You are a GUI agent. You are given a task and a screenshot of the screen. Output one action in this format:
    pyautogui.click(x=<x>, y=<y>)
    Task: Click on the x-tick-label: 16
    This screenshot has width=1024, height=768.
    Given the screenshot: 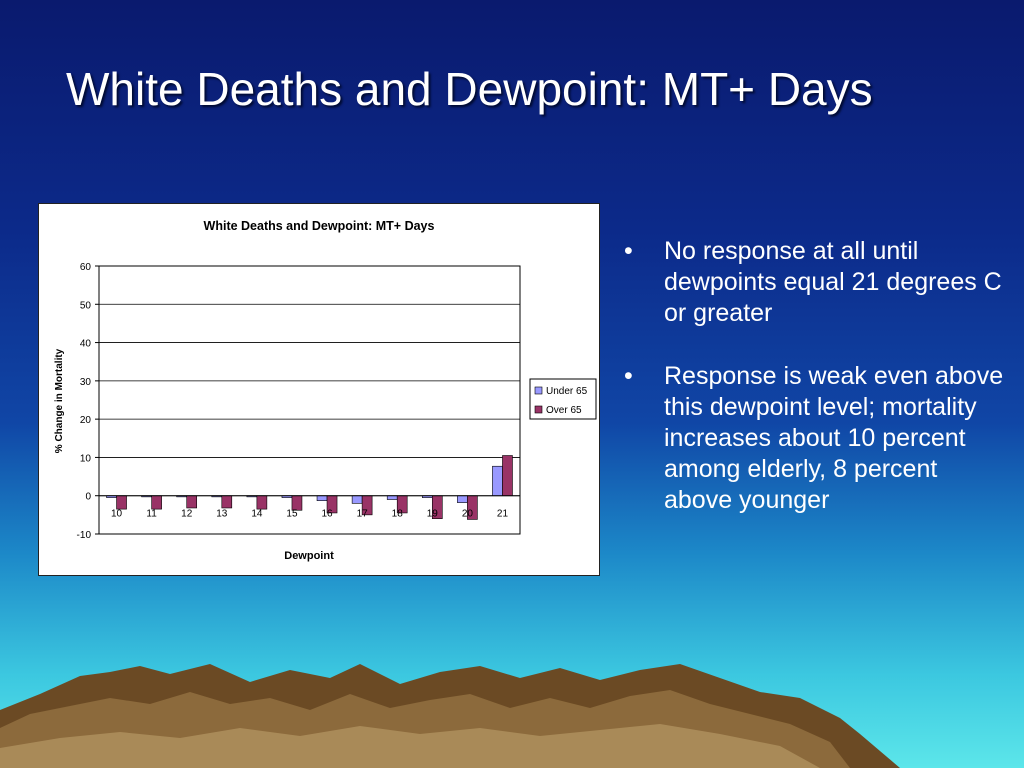 What is the action you would take?
    pyautogui.click(x=327, y=514)
    